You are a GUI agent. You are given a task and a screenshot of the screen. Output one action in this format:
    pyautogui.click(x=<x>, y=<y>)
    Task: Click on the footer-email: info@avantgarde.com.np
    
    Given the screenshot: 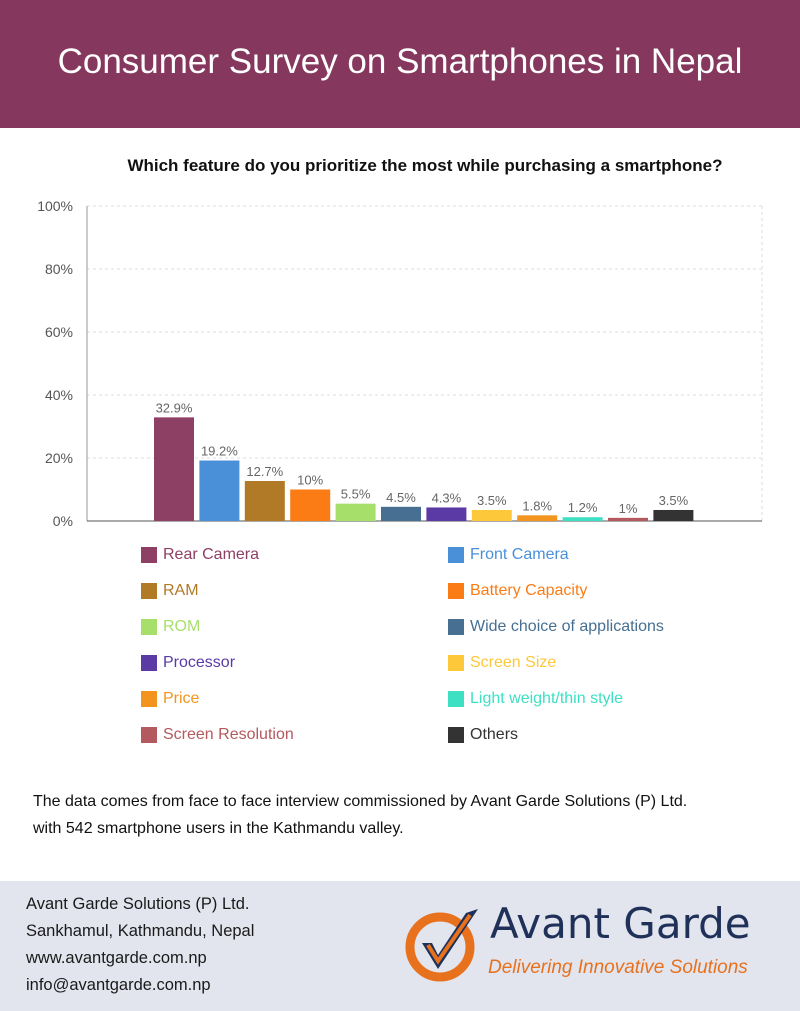 What is the action you would take?
    pyautogui.click(x=118, y=985)
    